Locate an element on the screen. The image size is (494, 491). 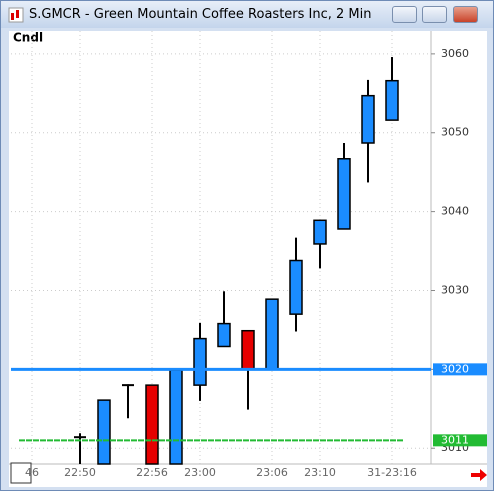
x-tick-label: 22:50 is located at coordinates (80, 472).